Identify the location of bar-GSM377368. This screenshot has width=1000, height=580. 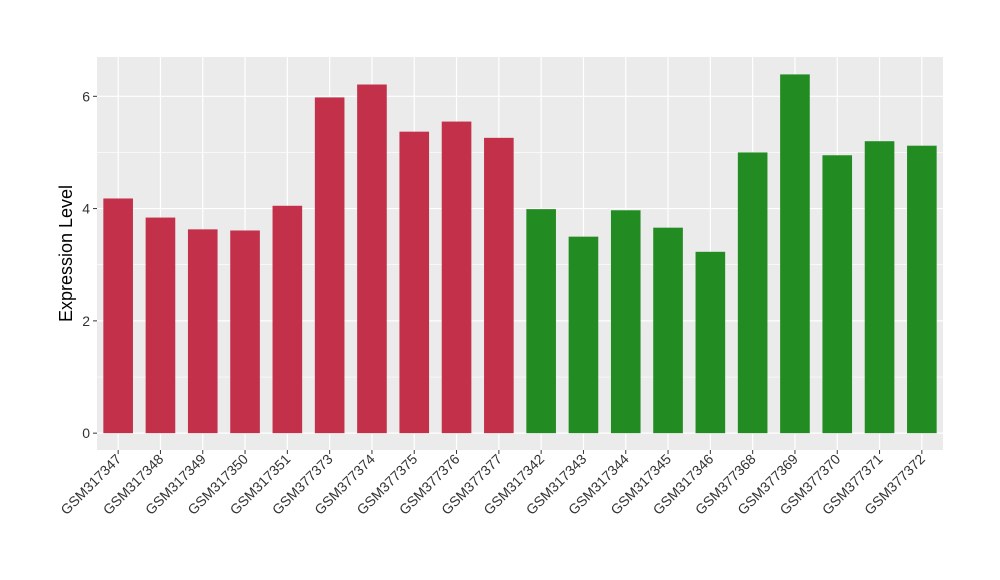
(752, 293).